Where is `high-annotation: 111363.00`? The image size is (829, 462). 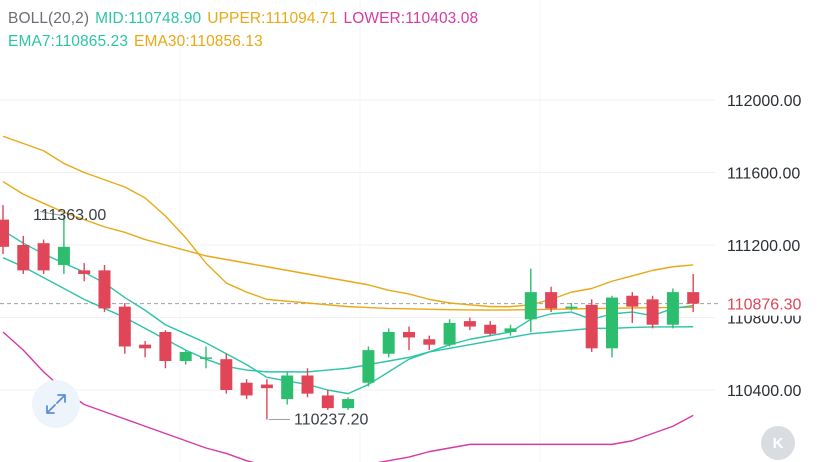
high-annotation: 111363.00 is located at coordinates (69, 215).